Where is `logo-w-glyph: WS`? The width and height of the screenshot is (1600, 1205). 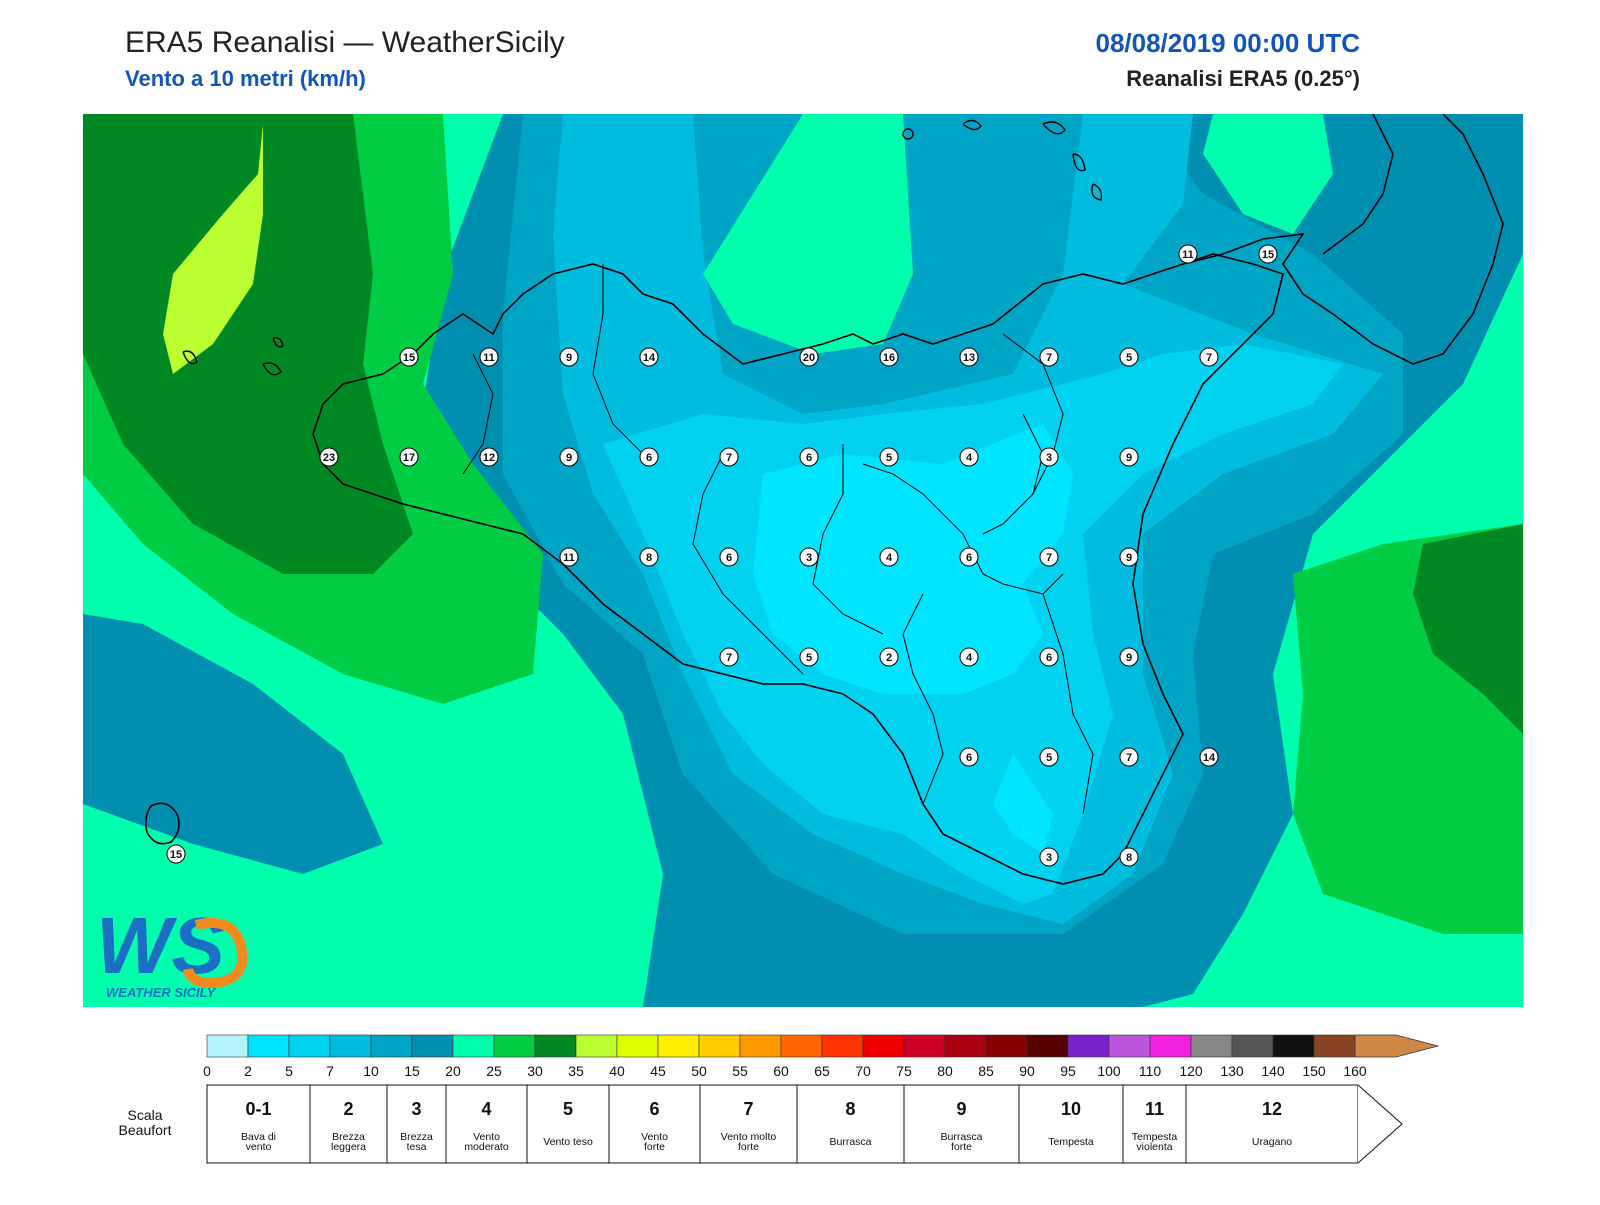
logo-w-glyph: WS is located at coordinates (160, 947).